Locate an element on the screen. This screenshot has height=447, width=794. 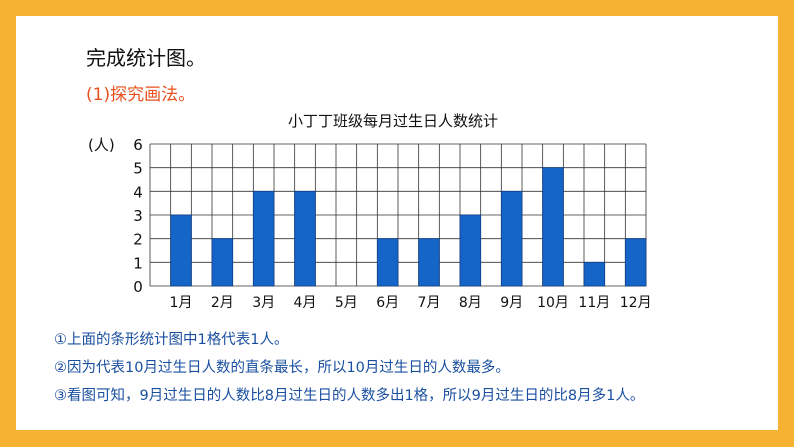
y-tick-label: 5 is located at coordinates (138, 169).